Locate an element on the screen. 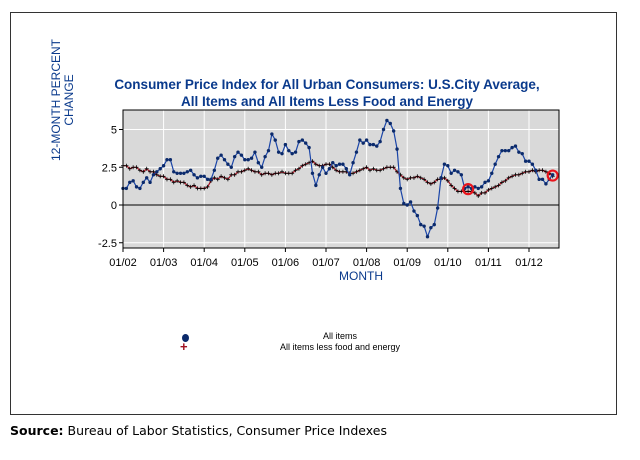  y-axis-ticks: -2.5 0 2.5 5 is located at coordinates (110, 187).